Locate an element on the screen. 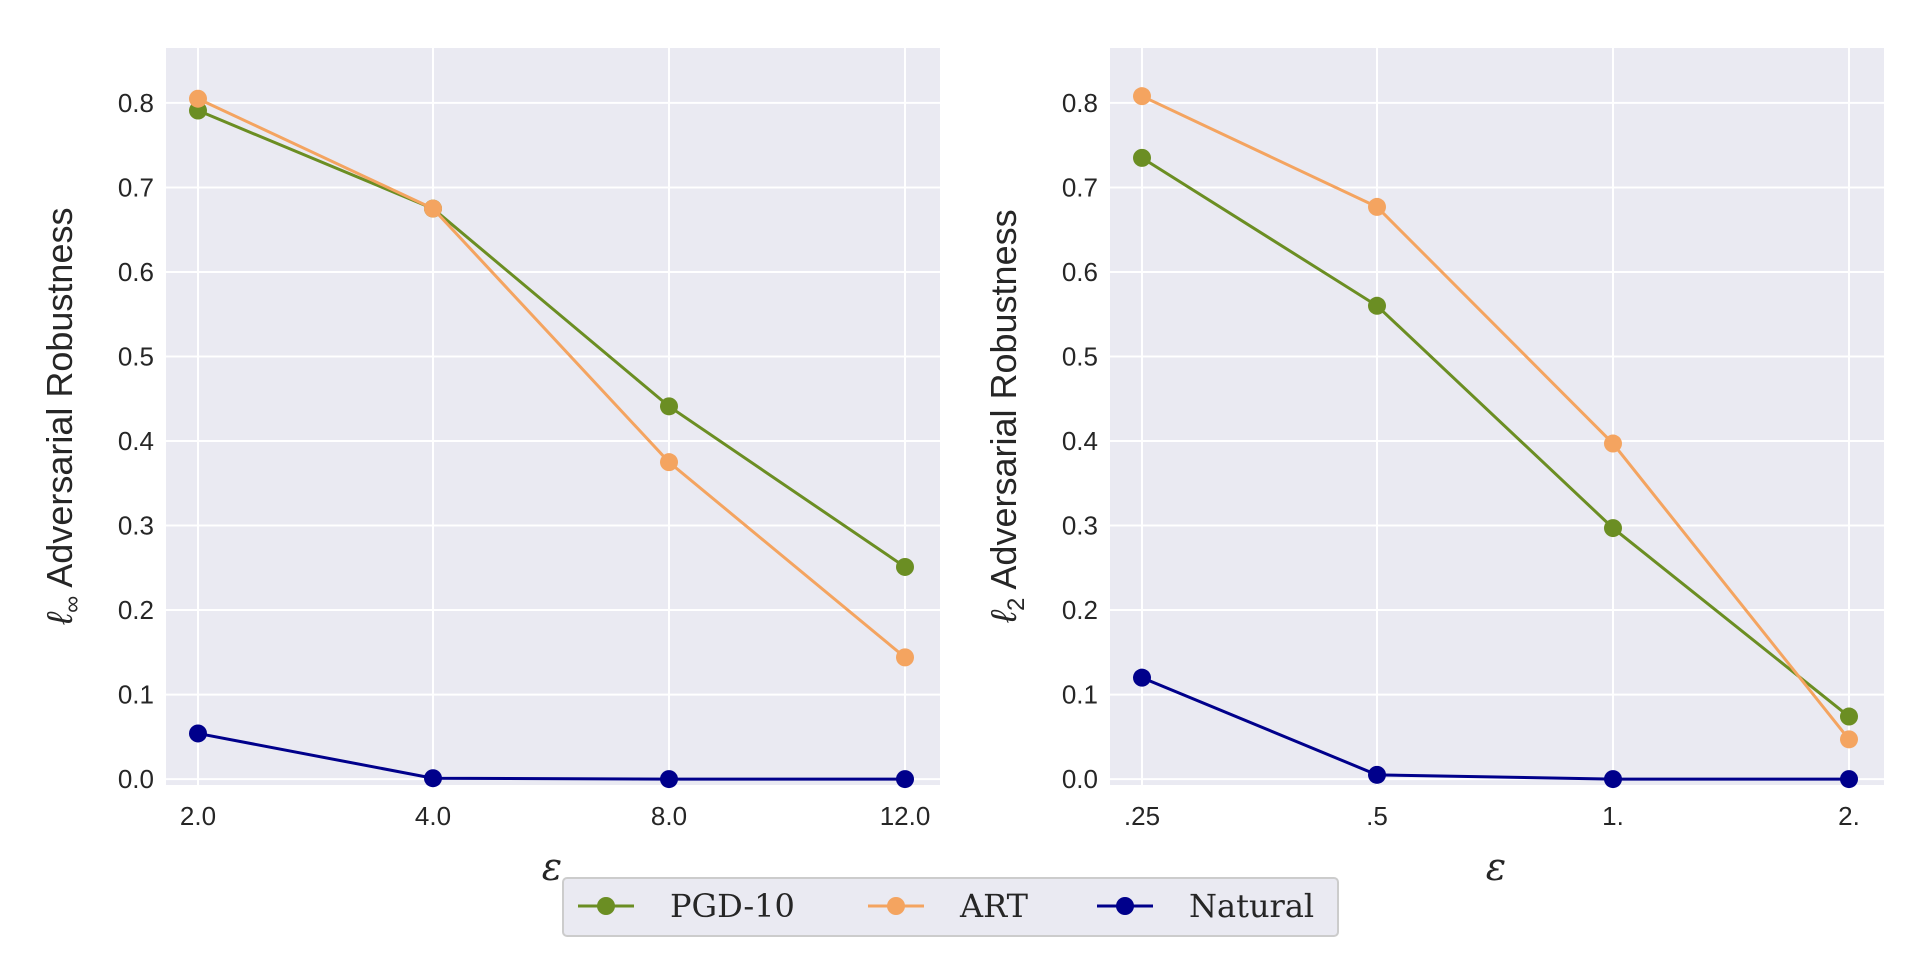  x-tick-label: .5 is located at coordinates (1377, 816).